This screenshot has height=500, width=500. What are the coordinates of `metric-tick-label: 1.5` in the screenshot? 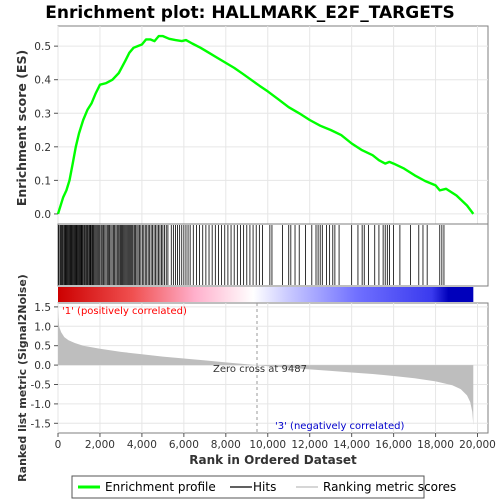 It's located at (42, 308).